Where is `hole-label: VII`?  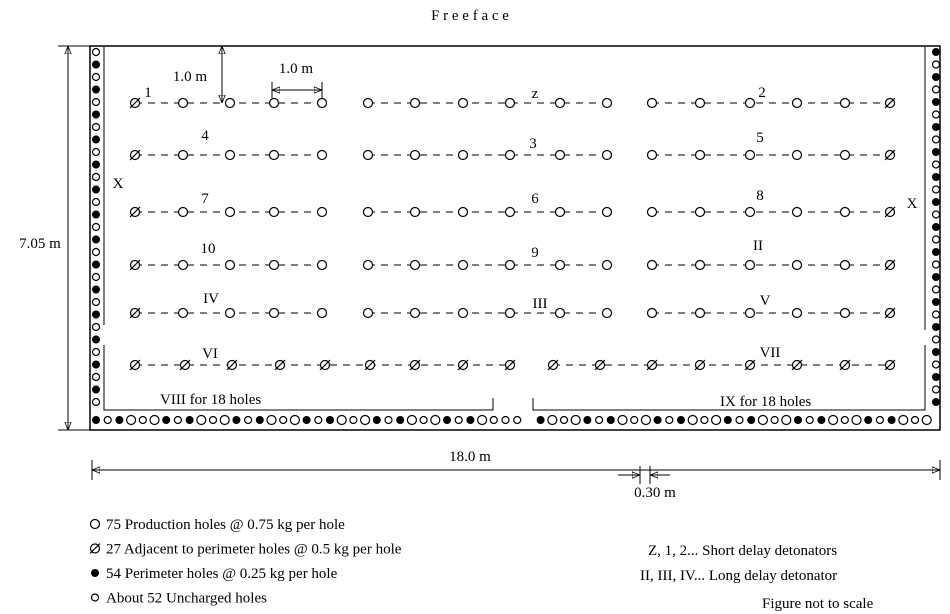 hole-label: VII is located at coordinates (770, 353).